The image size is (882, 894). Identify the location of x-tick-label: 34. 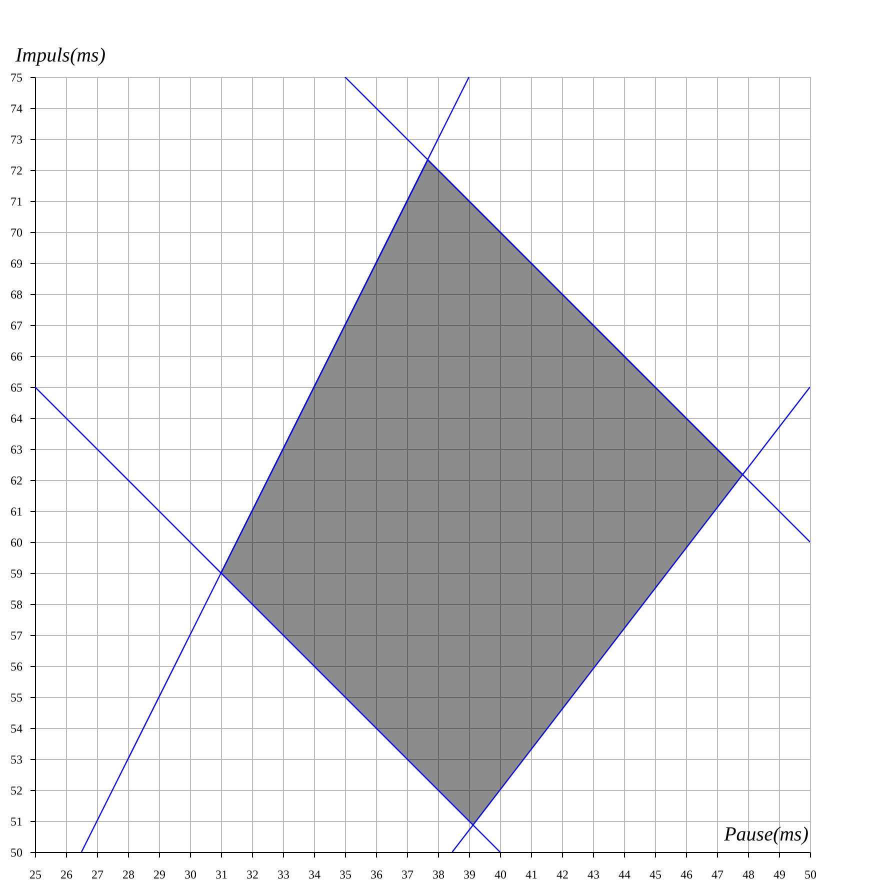
(314, 875).